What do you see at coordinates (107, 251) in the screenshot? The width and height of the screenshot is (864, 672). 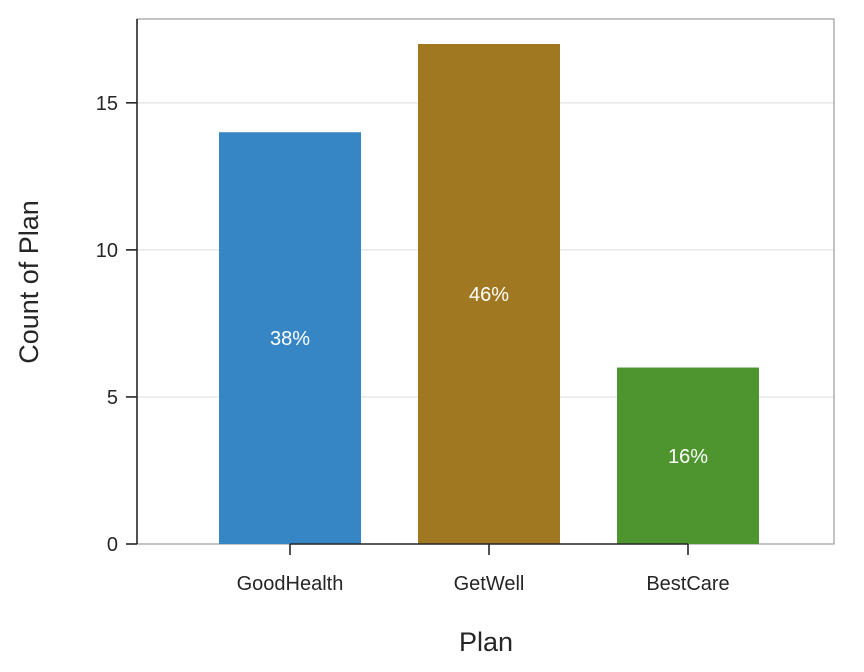 I see `y-tick-label: 10` at bounding box center [107, 251].